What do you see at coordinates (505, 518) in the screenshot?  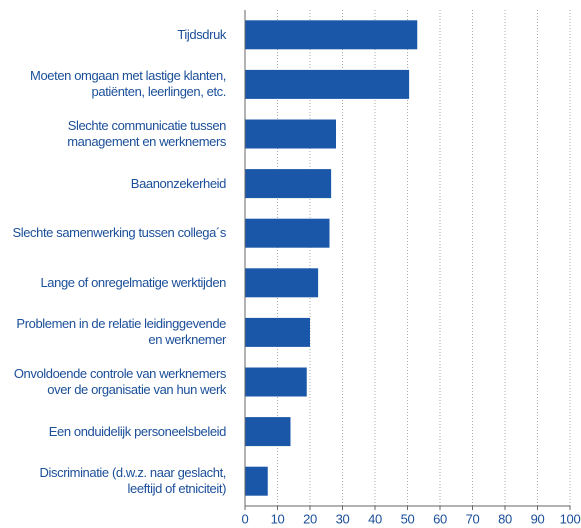 I see `x-tick-label: 80` at bounding box center [505, 518].